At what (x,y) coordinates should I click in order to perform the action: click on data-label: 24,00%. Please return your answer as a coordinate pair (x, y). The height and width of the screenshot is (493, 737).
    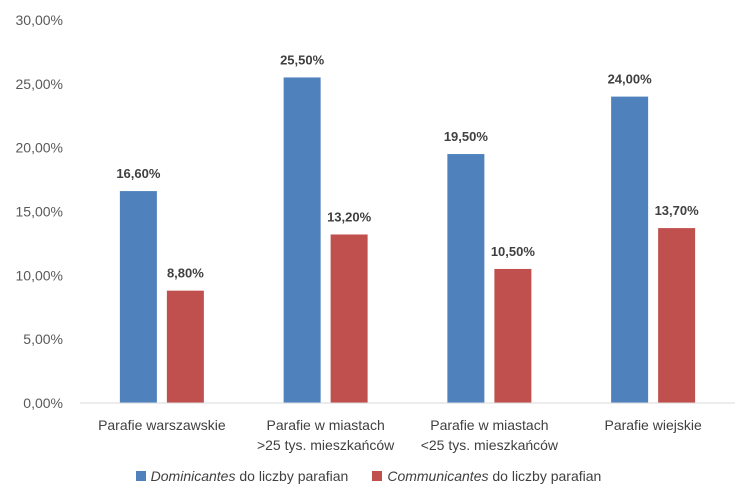
    Looking at the image, I should click on (630, 79).